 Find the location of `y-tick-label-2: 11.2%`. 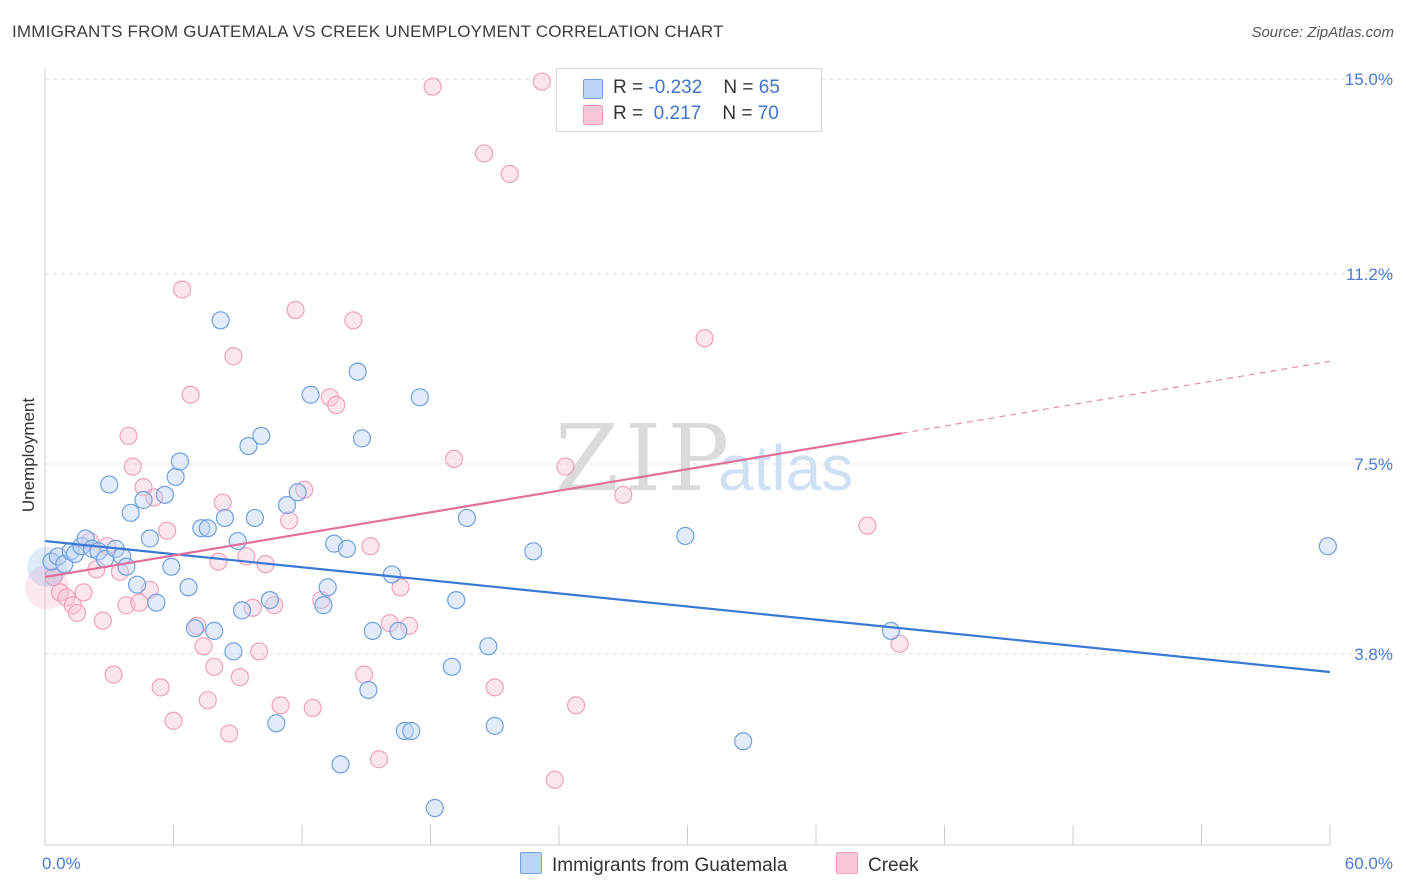

y-tick-label-2: 11.2% is located at coordinates (1369, 274).